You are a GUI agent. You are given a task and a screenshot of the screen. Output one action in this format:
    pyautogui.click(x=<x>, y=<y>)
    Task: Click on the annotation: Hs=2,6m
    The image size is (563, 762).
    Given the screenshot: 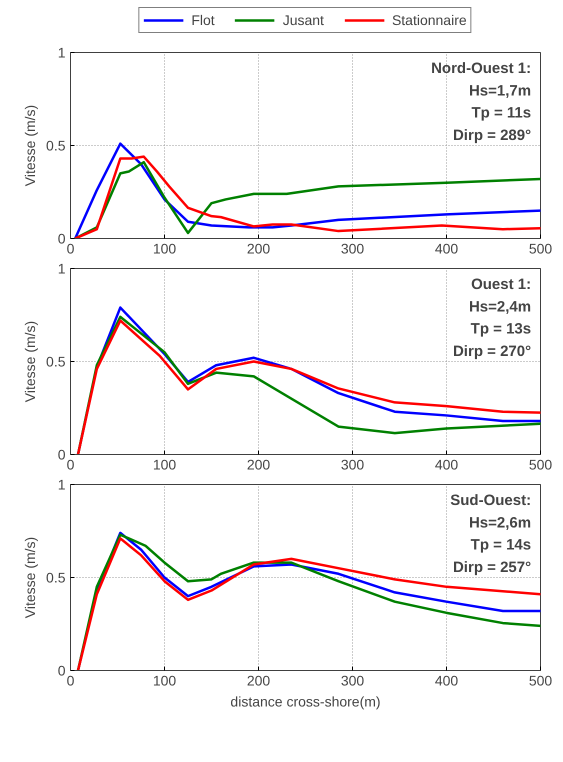 What is the action you would take?
    pyautogui.click(x=500, y=523)
    